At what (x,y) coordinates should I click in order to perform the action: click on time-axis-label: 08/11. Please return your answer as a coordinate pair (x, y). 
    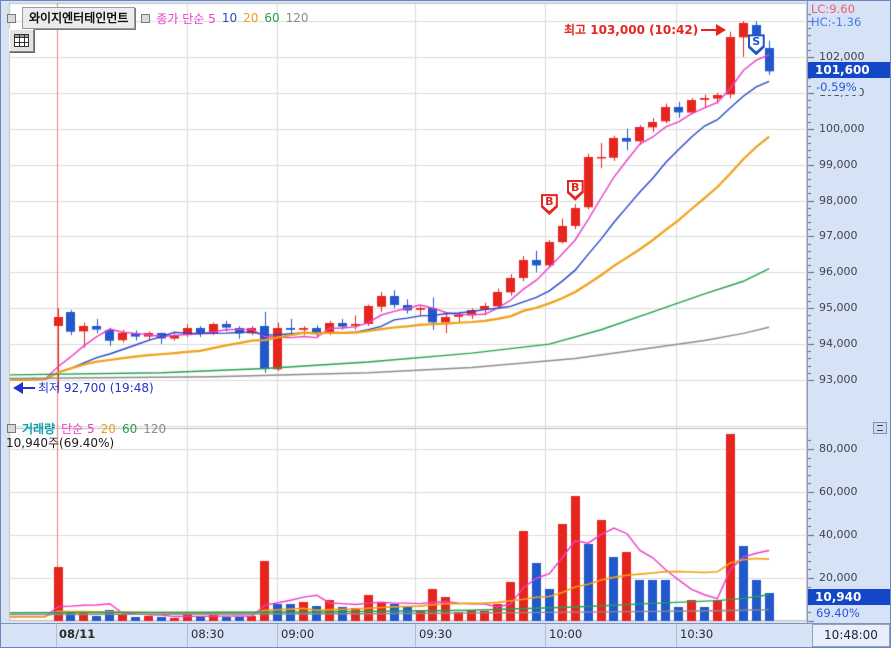
    Looking at the image, I should click on (77, 634).